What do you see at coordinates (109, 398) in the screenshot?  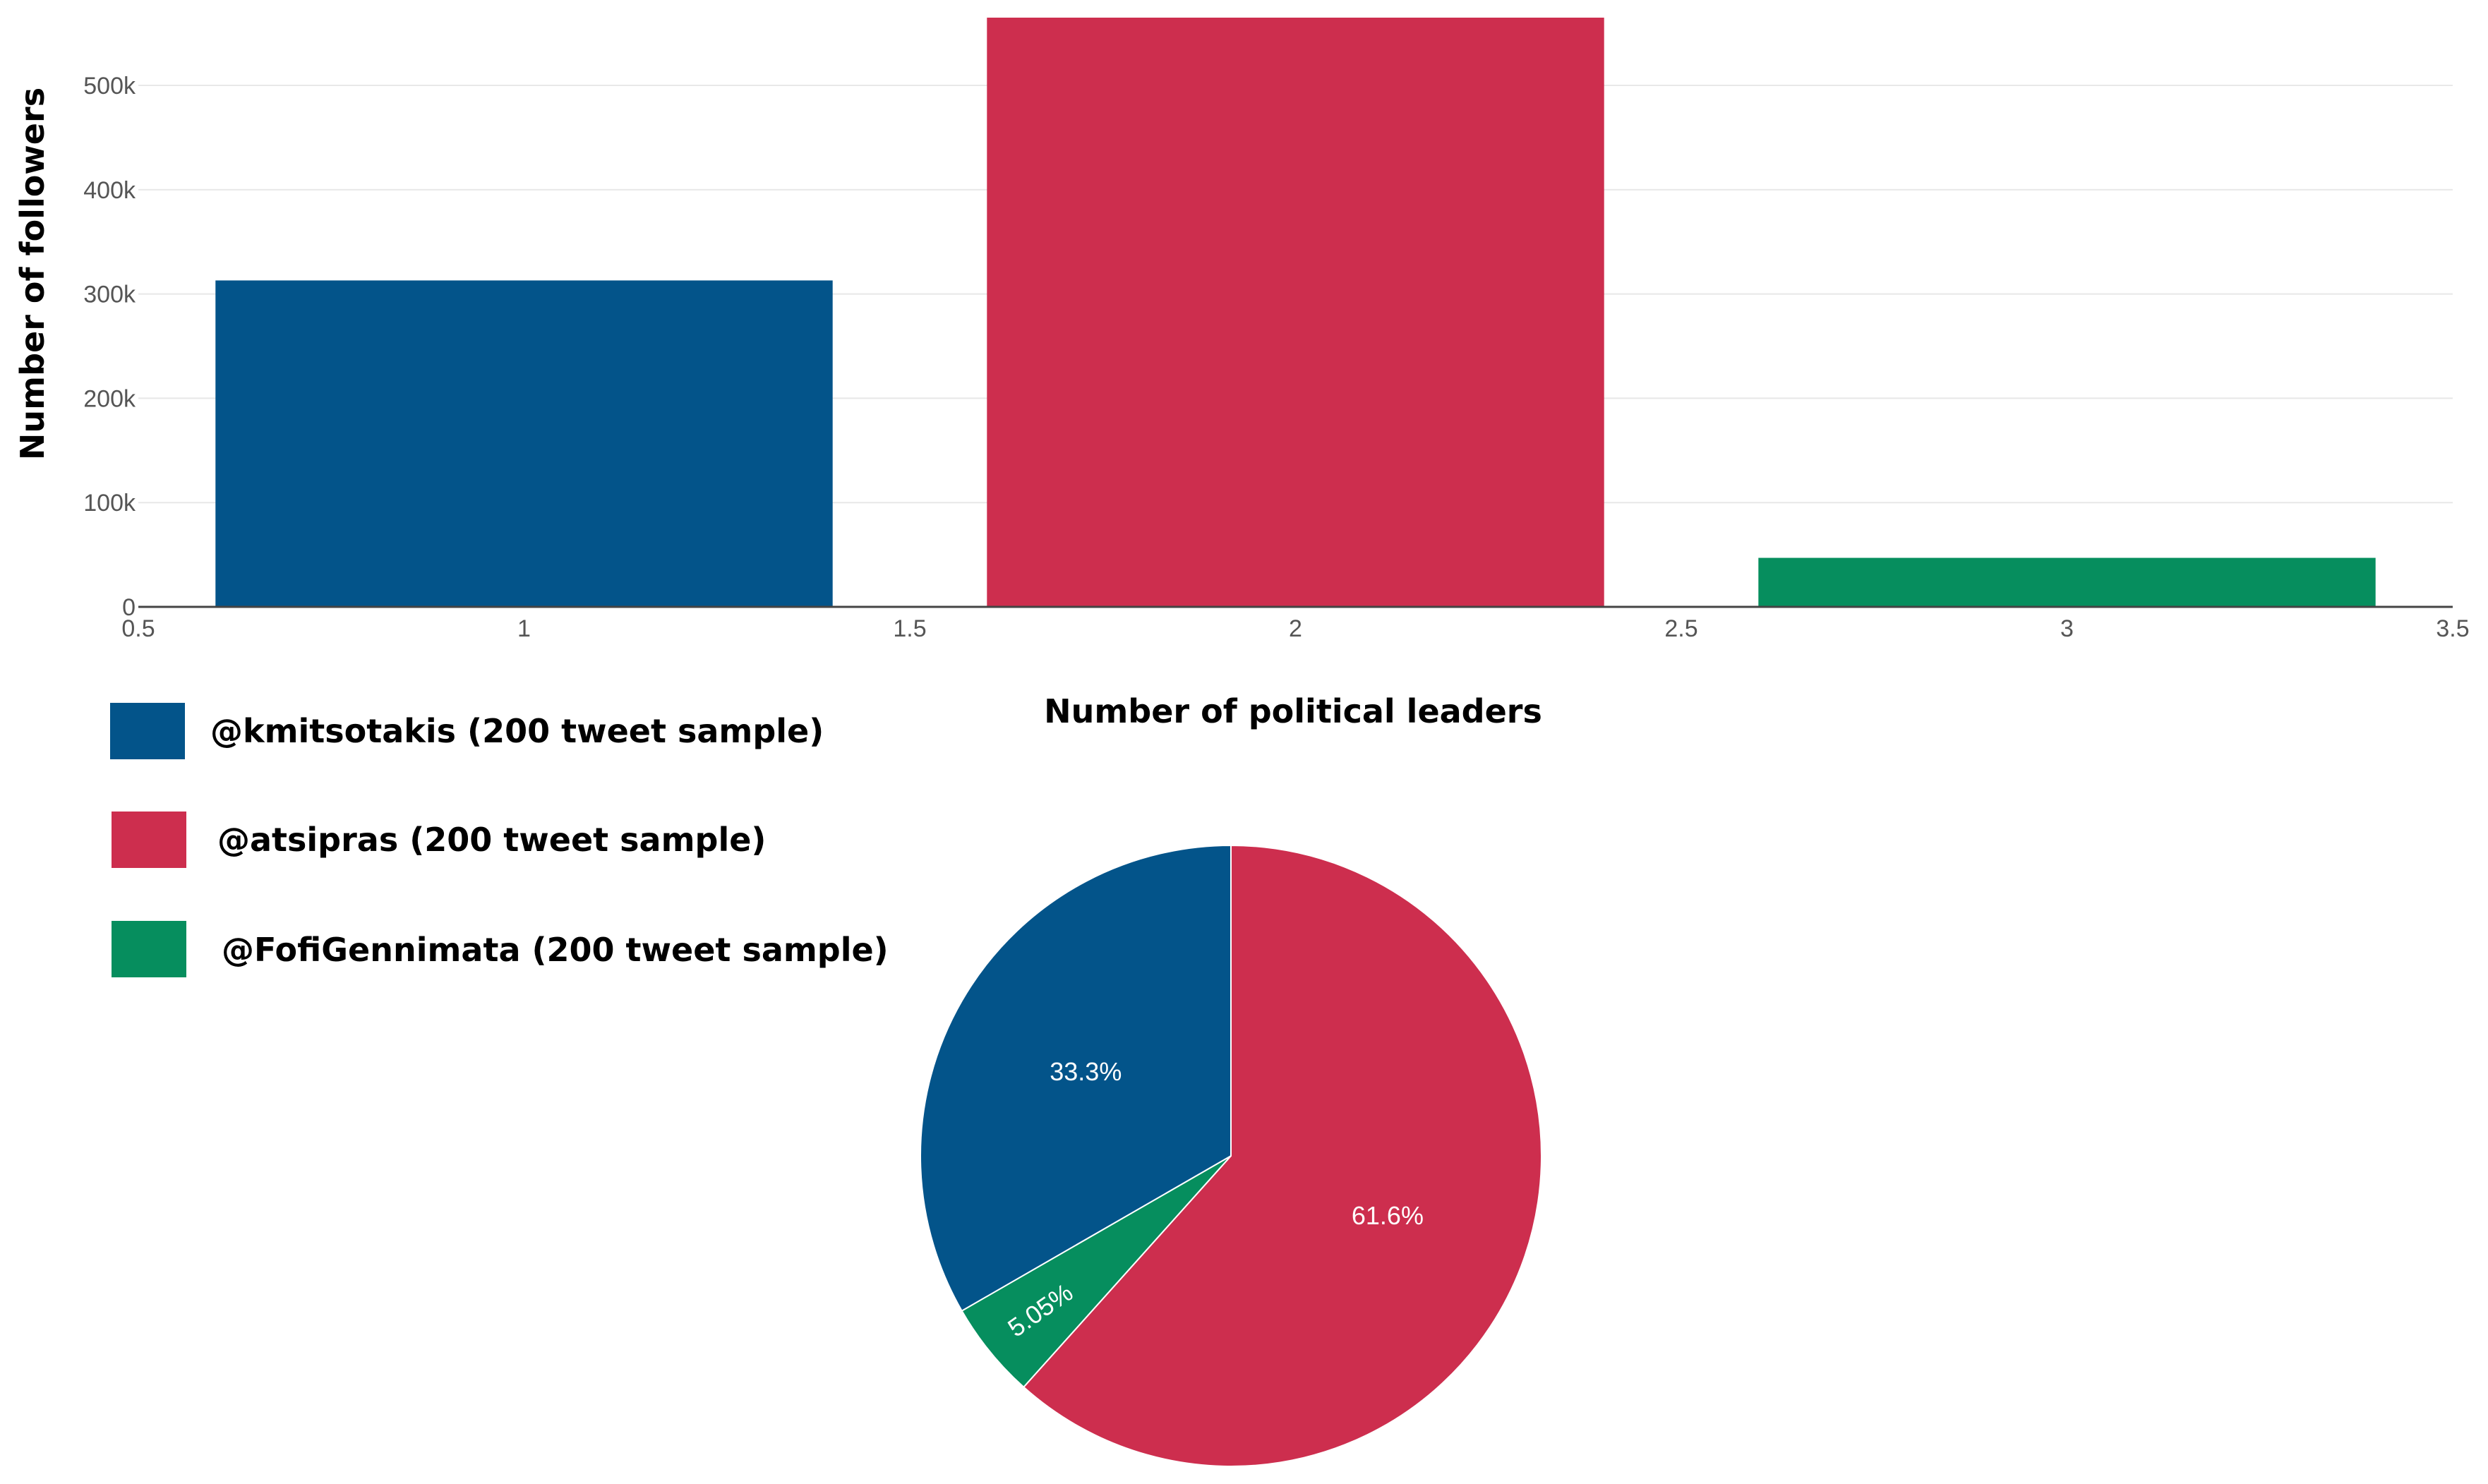 I see `y-tick-label: 200k` at bounding box center [109, 398].